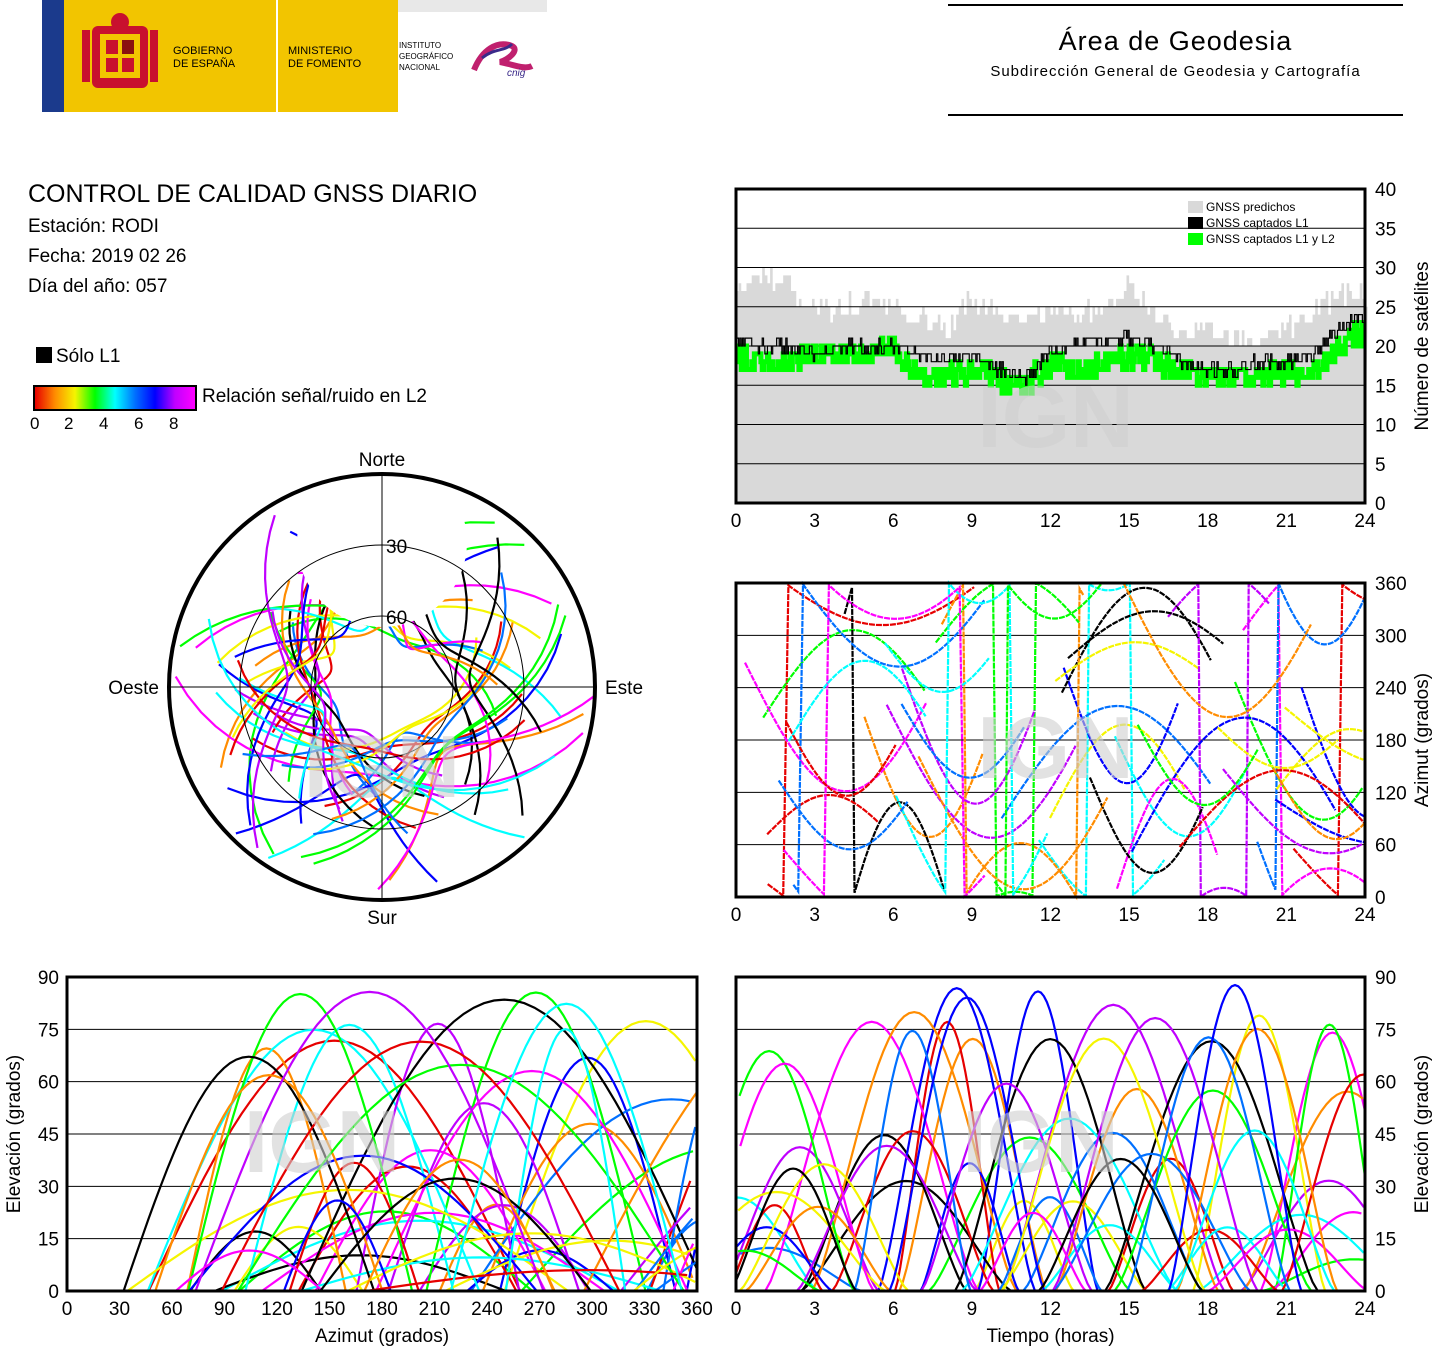 The height and width of the screenshot is (1350, 1445). Describe the element at coordinates (133, 688) in the screenshot. I see `west-label: Oeste` at that location.